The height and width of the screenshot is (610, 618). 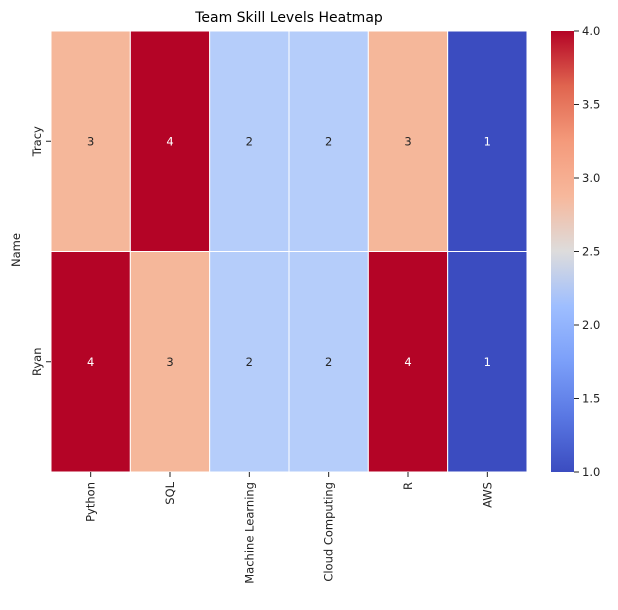 What do you see at coordinates (591, 252) in the screenshot?
I see `colorbar-tick-label: 2.5` at bounding box center [591, 252].